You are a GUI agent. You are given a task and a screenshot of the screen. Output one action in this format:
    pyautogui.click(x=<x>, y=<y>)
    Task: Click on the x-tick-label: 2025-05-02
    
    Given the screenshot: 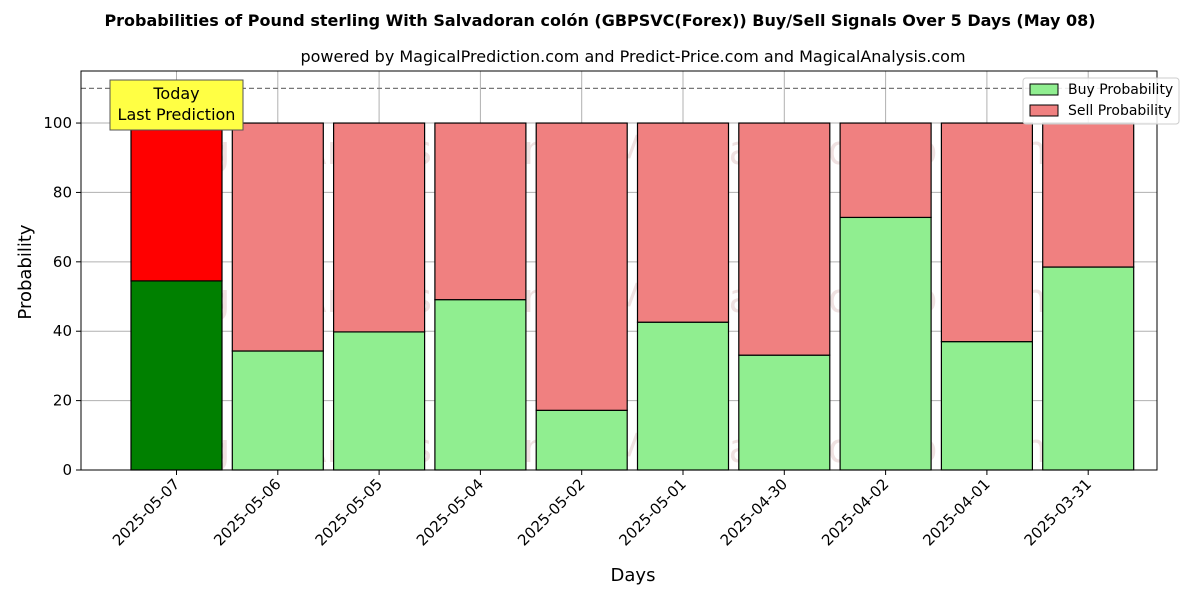 What is the action you would take?
    pyautogui.click(x=551, y=512)
    